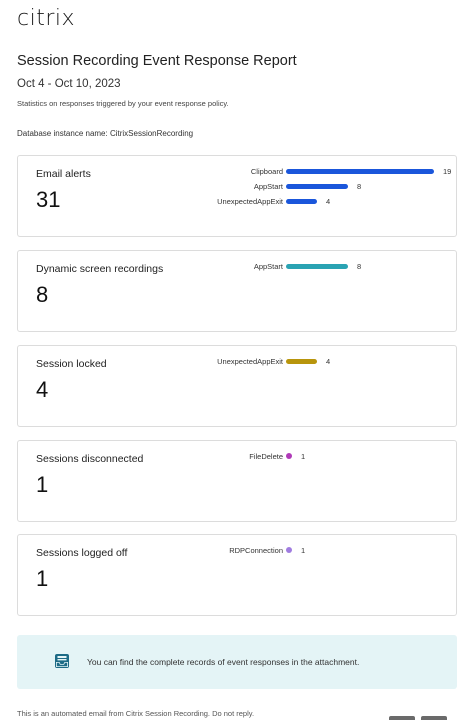  What do you see at coordinates (82, 553) in the screenshot?
I see `card-title: Sessions logged off` at bounding box center [82, 553].